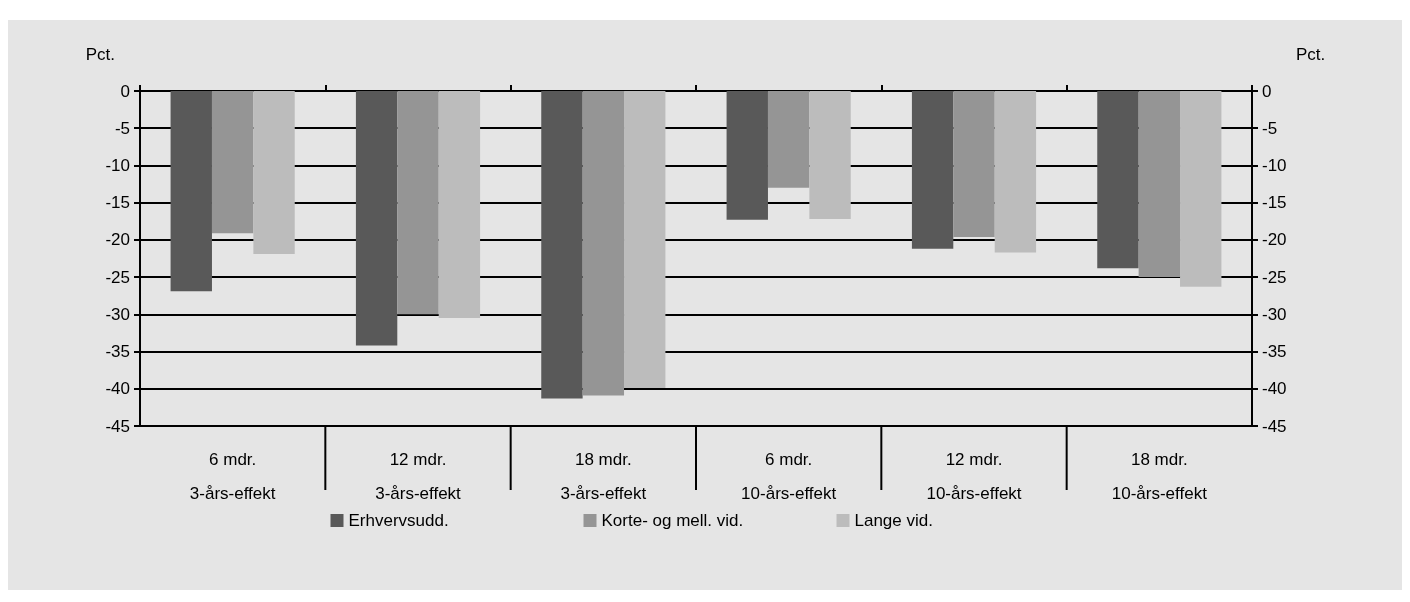 Image resolution: width=1410 pixels, height=602 pixels. I want to click on y2-axis-title: Pct., so click(1311, 54).